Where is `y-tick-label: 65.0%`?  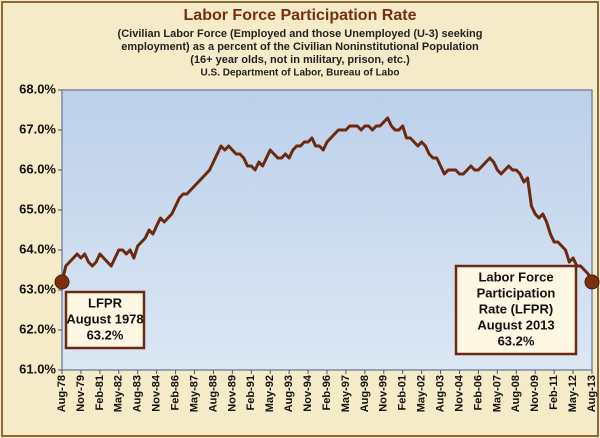
y-tick-label: 65.0% is located at coordinates (37, 208).